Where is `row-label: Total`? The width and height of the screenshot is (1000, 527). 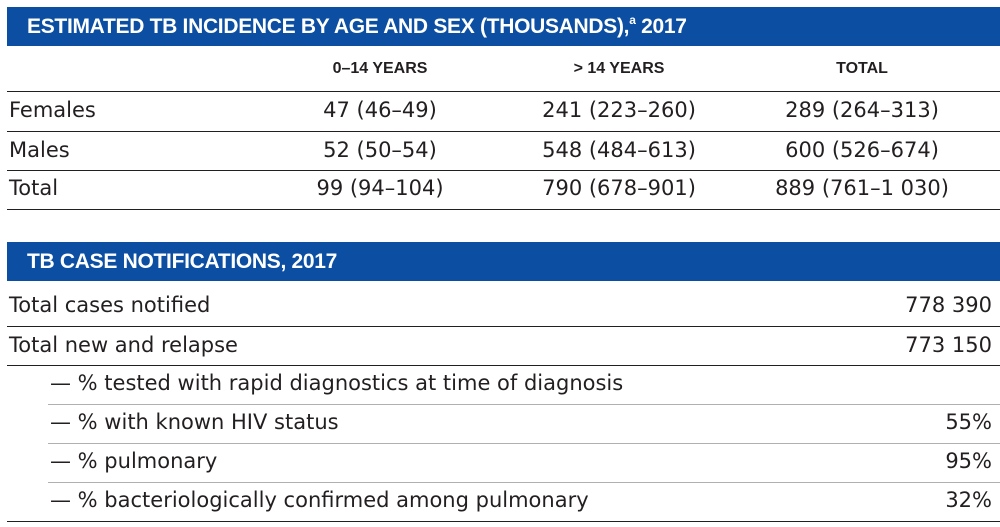
row-label: Total is located at coordinates (34, 188).